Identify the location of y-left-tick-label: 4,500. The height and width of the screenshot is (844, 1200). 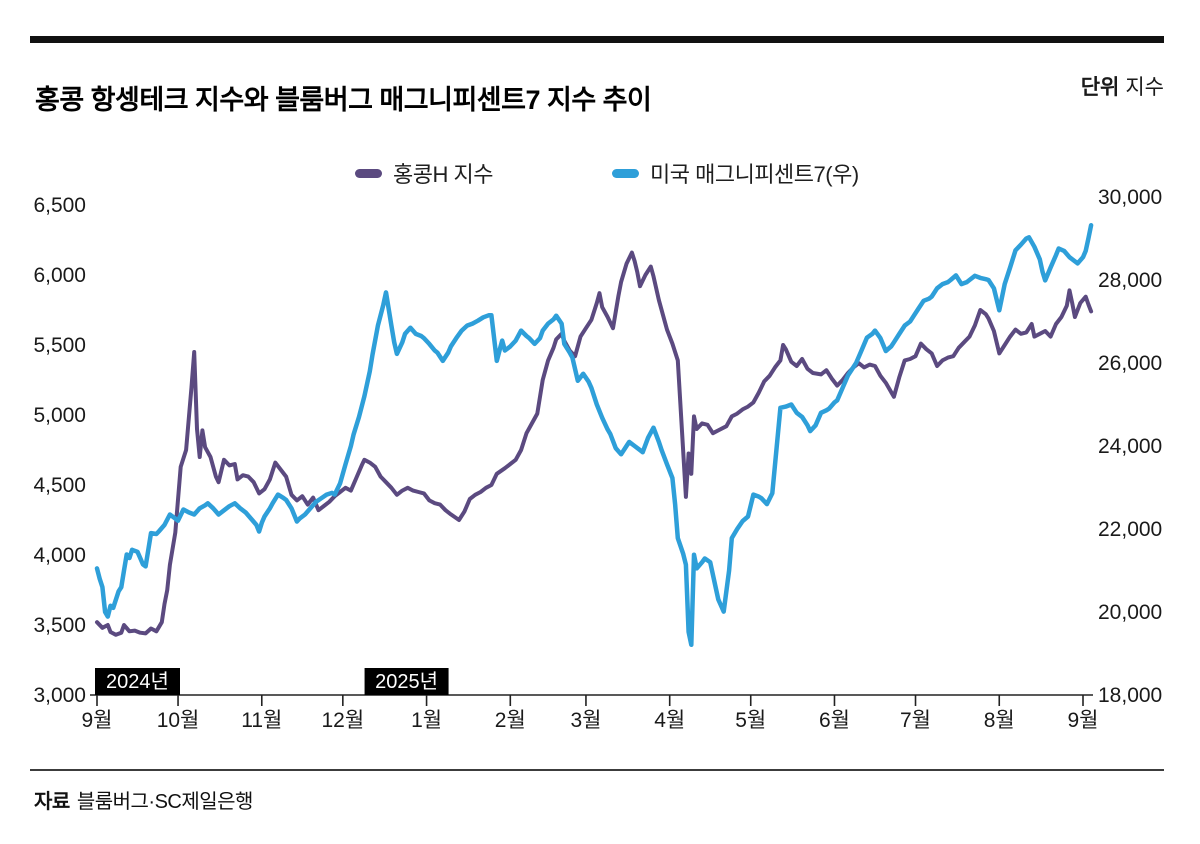
(59, 485).